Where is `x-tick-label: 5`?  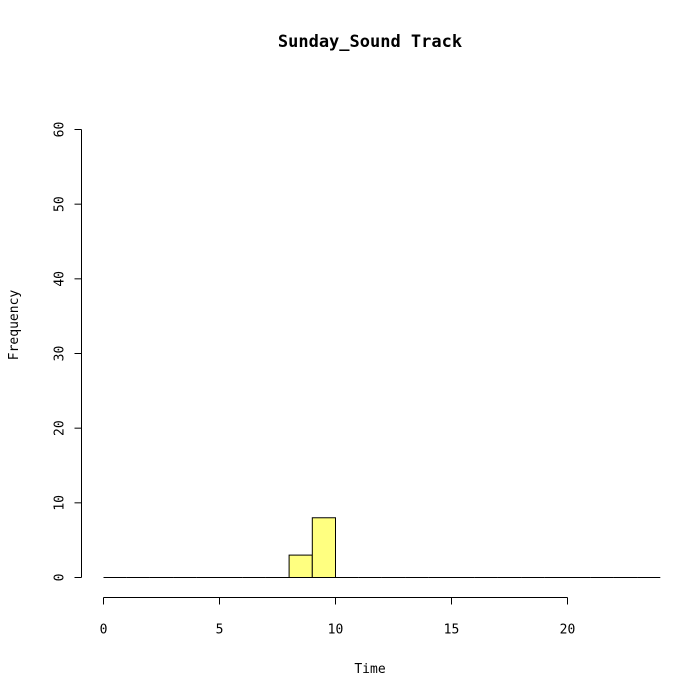 x-tick-label: 5 is located at coordinates (220, 630).